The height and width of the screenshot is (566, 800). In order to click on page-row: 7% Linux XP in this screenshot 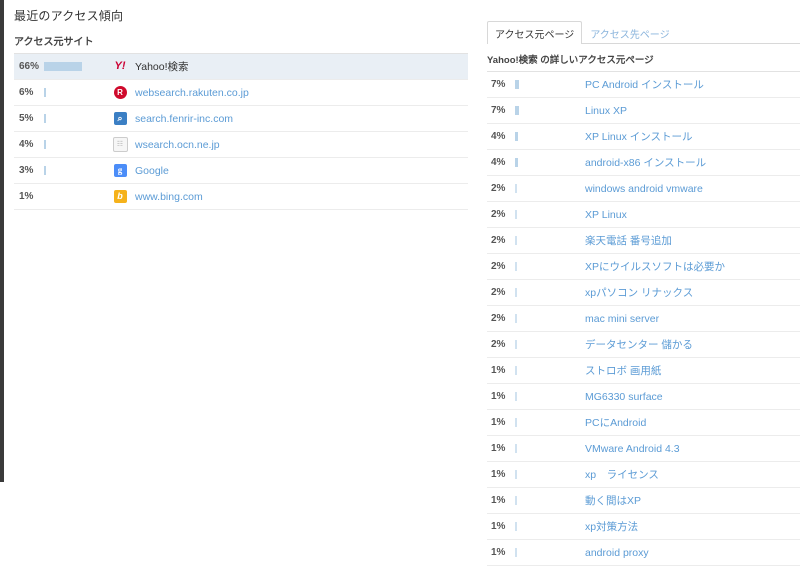, I will do `click(643, 111)`.